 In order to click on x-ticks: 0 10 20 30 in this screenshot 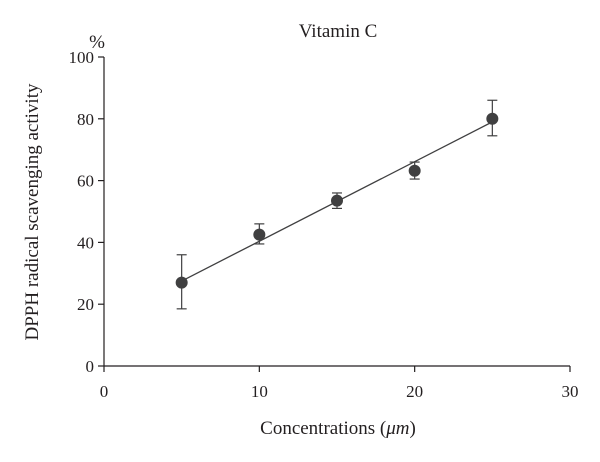, I will do `click(339, 383)`.